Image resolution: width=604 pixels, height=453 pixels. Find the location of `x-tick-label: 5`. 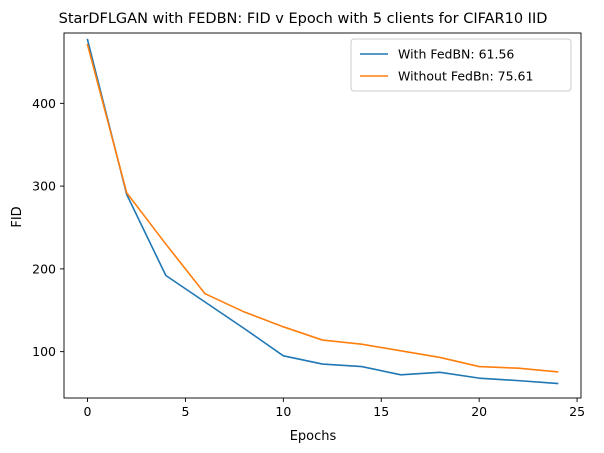

x-tick-label: 5 is located at coordinates (185, 411).